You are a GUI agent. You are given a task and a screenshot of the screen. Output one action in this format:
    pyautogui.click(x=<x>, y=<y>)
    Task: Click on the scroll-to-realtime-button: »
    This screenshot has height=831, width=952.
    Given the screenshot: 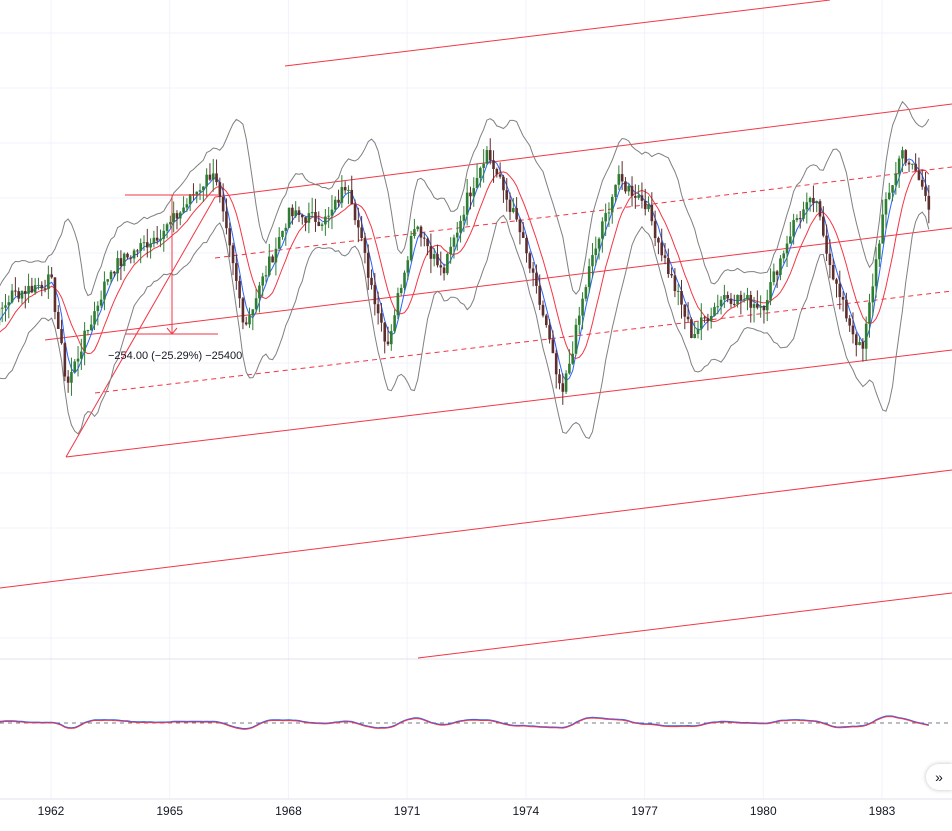 What is the action you would take?
    pyautogui.click(x=939, y=777)
    